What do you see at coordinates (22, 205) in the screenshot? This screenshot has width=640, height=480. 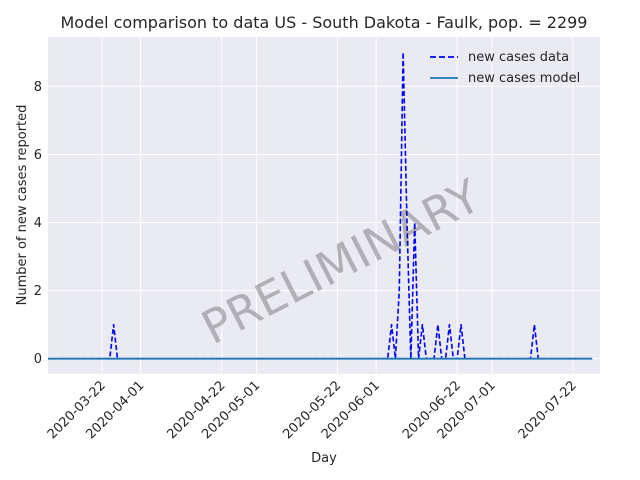 I see `y-axis-label: Number of new cases reported` at bounding box center [22, 205].